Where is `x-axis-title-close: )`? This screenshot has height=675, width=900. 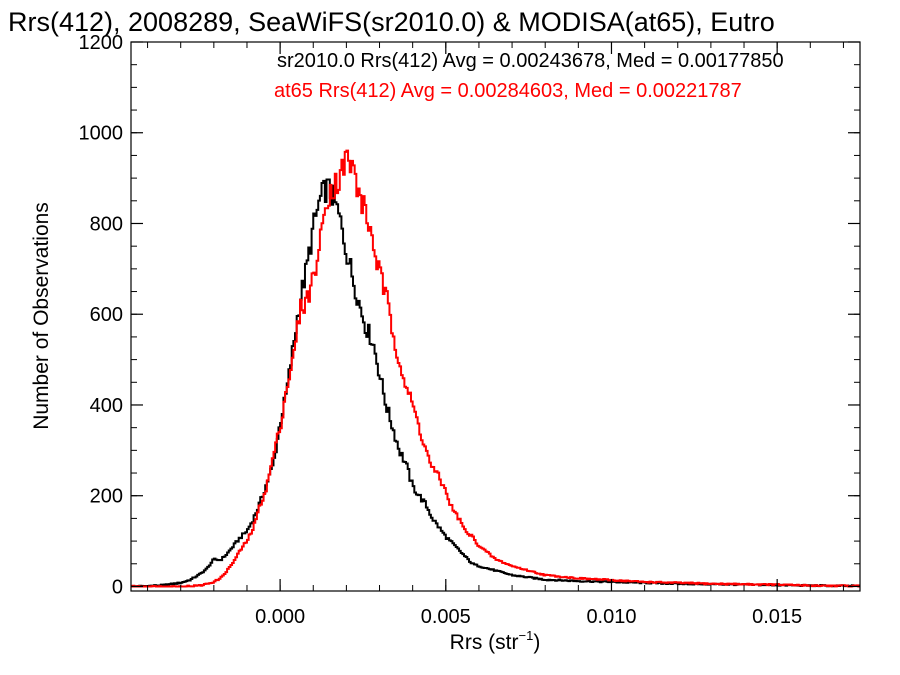 x-axis-title-close: ) is located at coordinates (536, 642).